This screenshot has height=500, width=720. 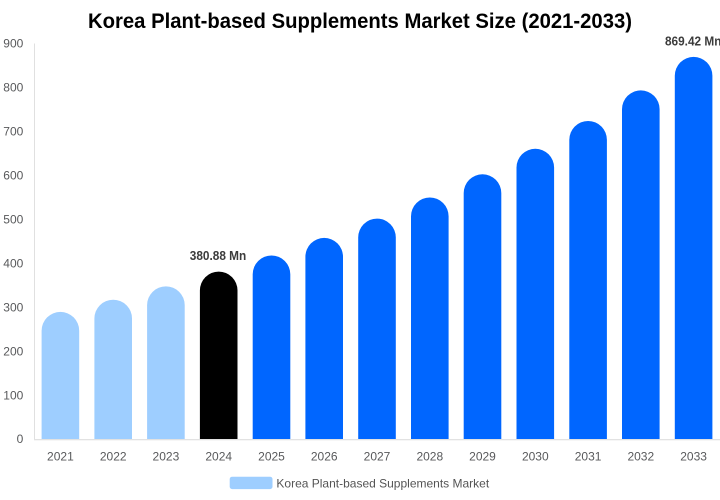 What do you see at coordinates (13, 88) in the screenshot?
I see `svg-text: 800` at bounding box center [13, 88].